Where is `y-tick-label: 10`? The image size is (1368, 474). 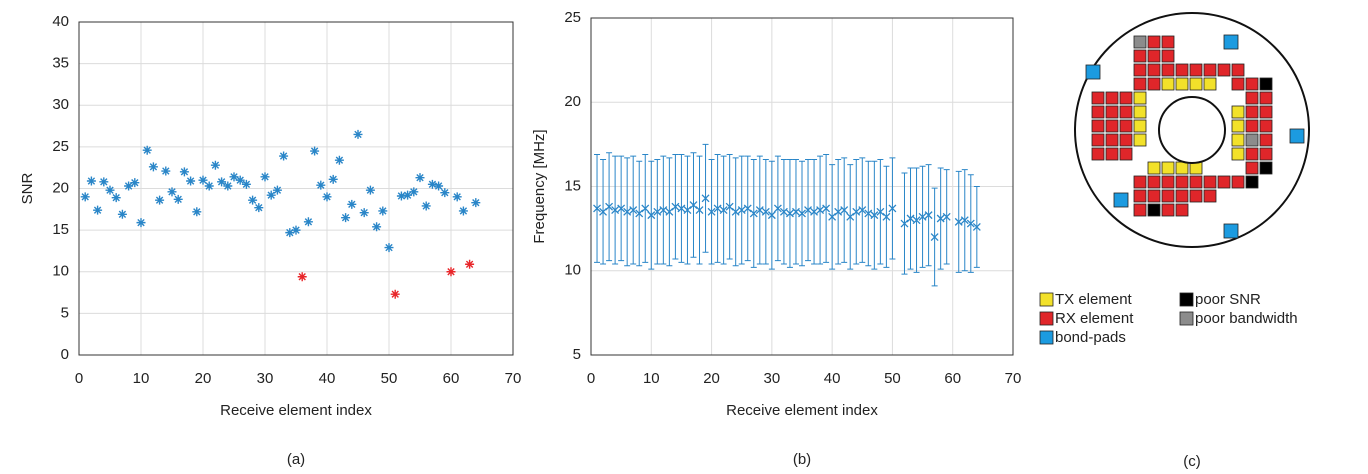 y-tick-label: 10 is located at coordinates (572, 270).